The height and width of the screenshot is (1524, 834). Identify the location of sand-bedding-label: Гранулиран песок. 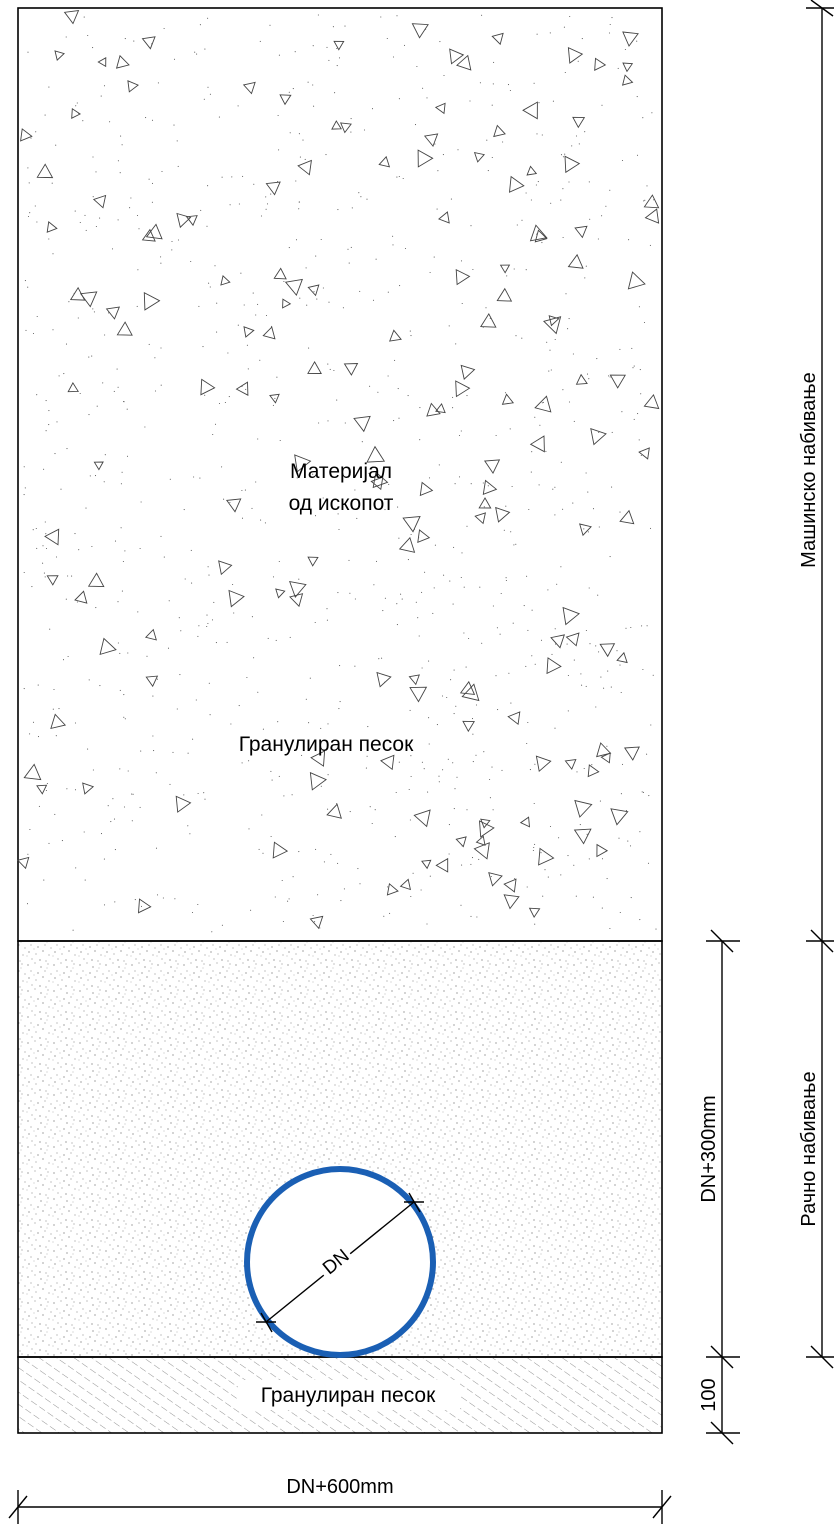
(348, 1395).